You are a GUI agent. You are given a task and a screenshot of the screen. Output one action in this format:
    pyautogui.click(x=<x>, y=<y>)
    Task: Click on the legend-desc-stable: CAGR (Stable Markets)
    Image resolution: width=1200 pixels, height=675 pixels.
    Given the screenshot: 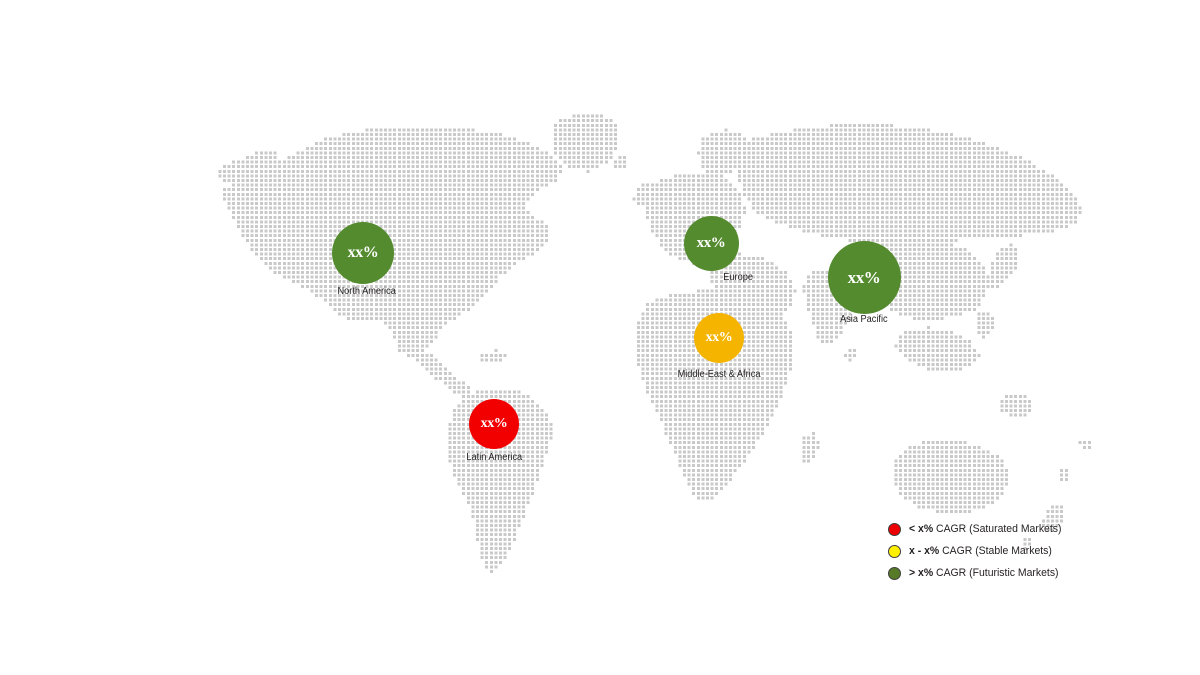 What is the action you would take?
    pyautogui.click(x=995, y=551)
    